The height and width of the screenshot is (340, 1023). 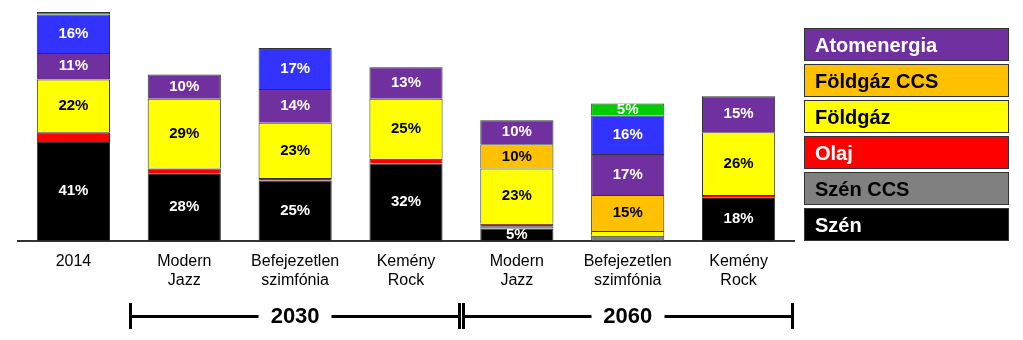 I want to click on data-label: 29%, so click(x=184, y=132).